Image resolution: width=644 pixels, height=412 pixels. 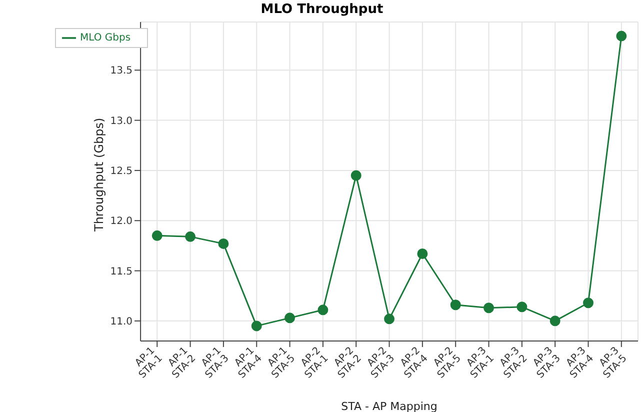 I want to click on x-axis-title: STA - AP Mapping, so click(x=389, y=406).